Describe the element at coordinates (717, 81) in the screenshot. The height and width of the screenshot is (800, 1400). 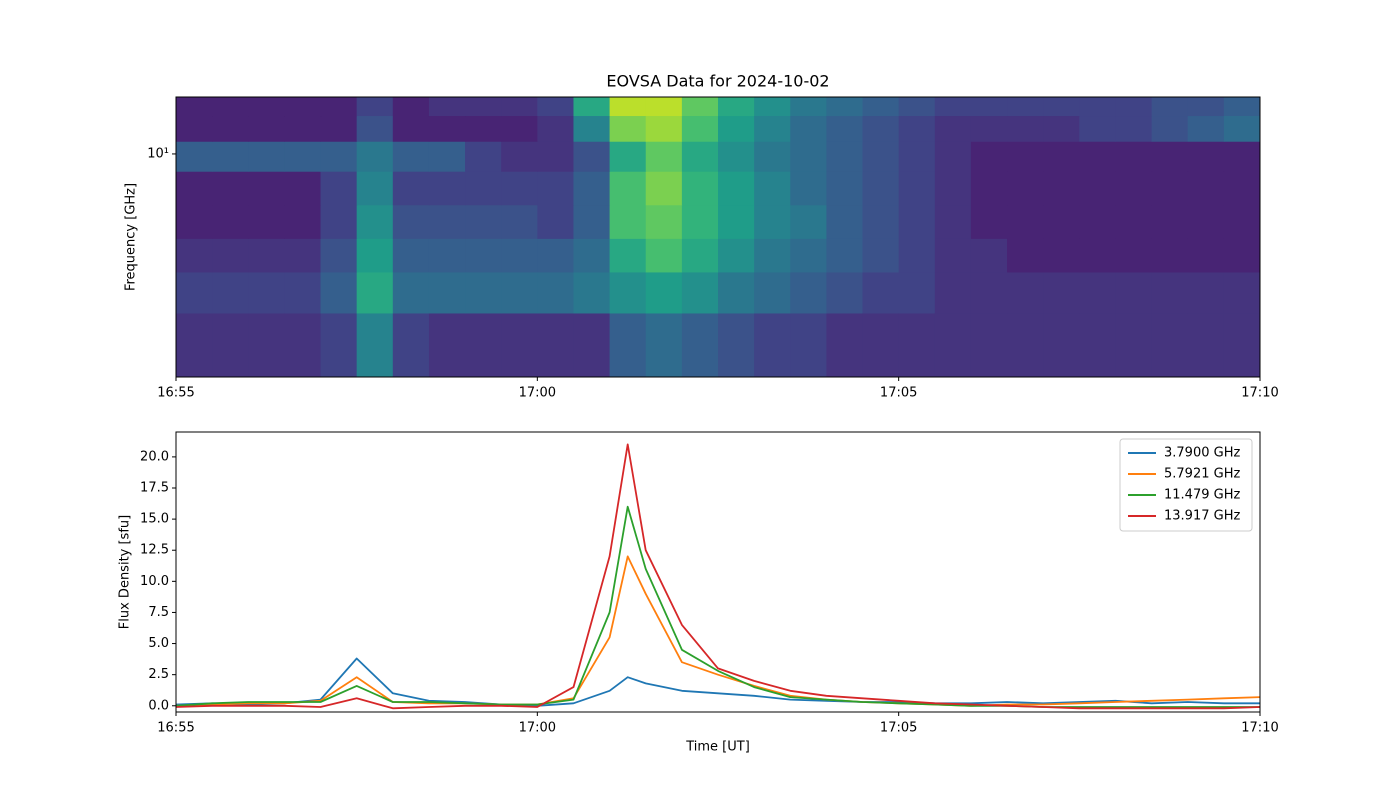
I see `chart-title: EOVSA Data for 2024-10-02` at that location.